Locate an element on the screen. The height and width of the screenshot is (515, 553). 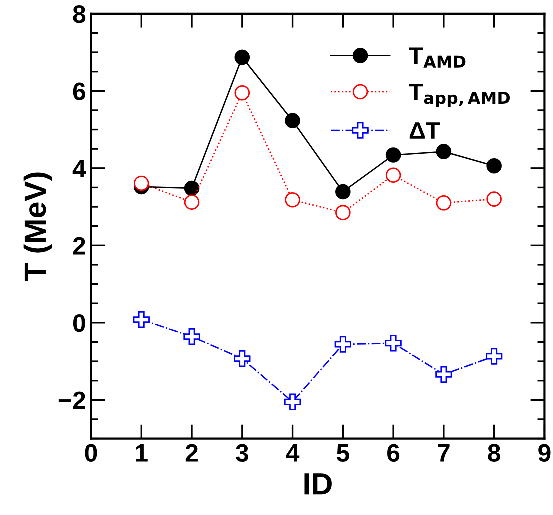
y-axis-title: T (MeV) is located at coordinates (38, 227).